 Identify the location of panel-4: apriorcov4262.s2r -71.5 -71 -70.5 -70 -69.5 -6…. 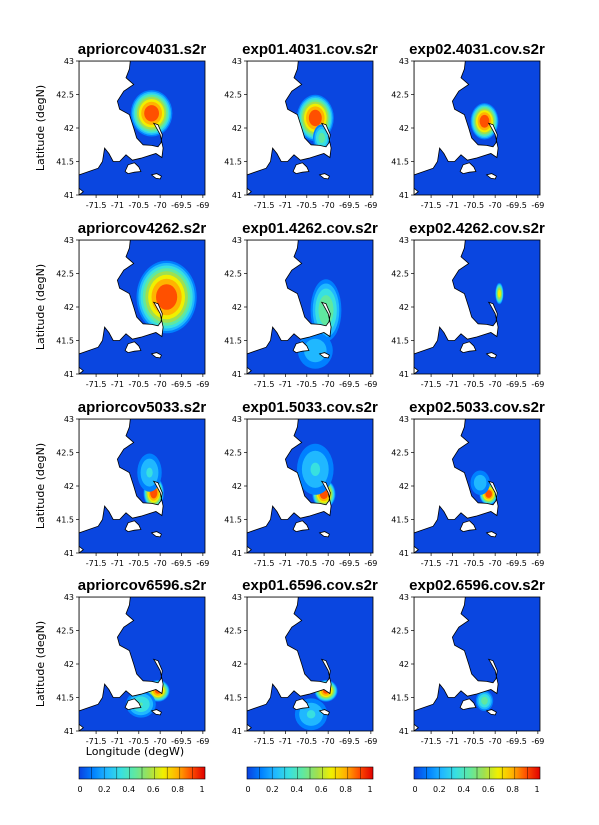
(132, 304).